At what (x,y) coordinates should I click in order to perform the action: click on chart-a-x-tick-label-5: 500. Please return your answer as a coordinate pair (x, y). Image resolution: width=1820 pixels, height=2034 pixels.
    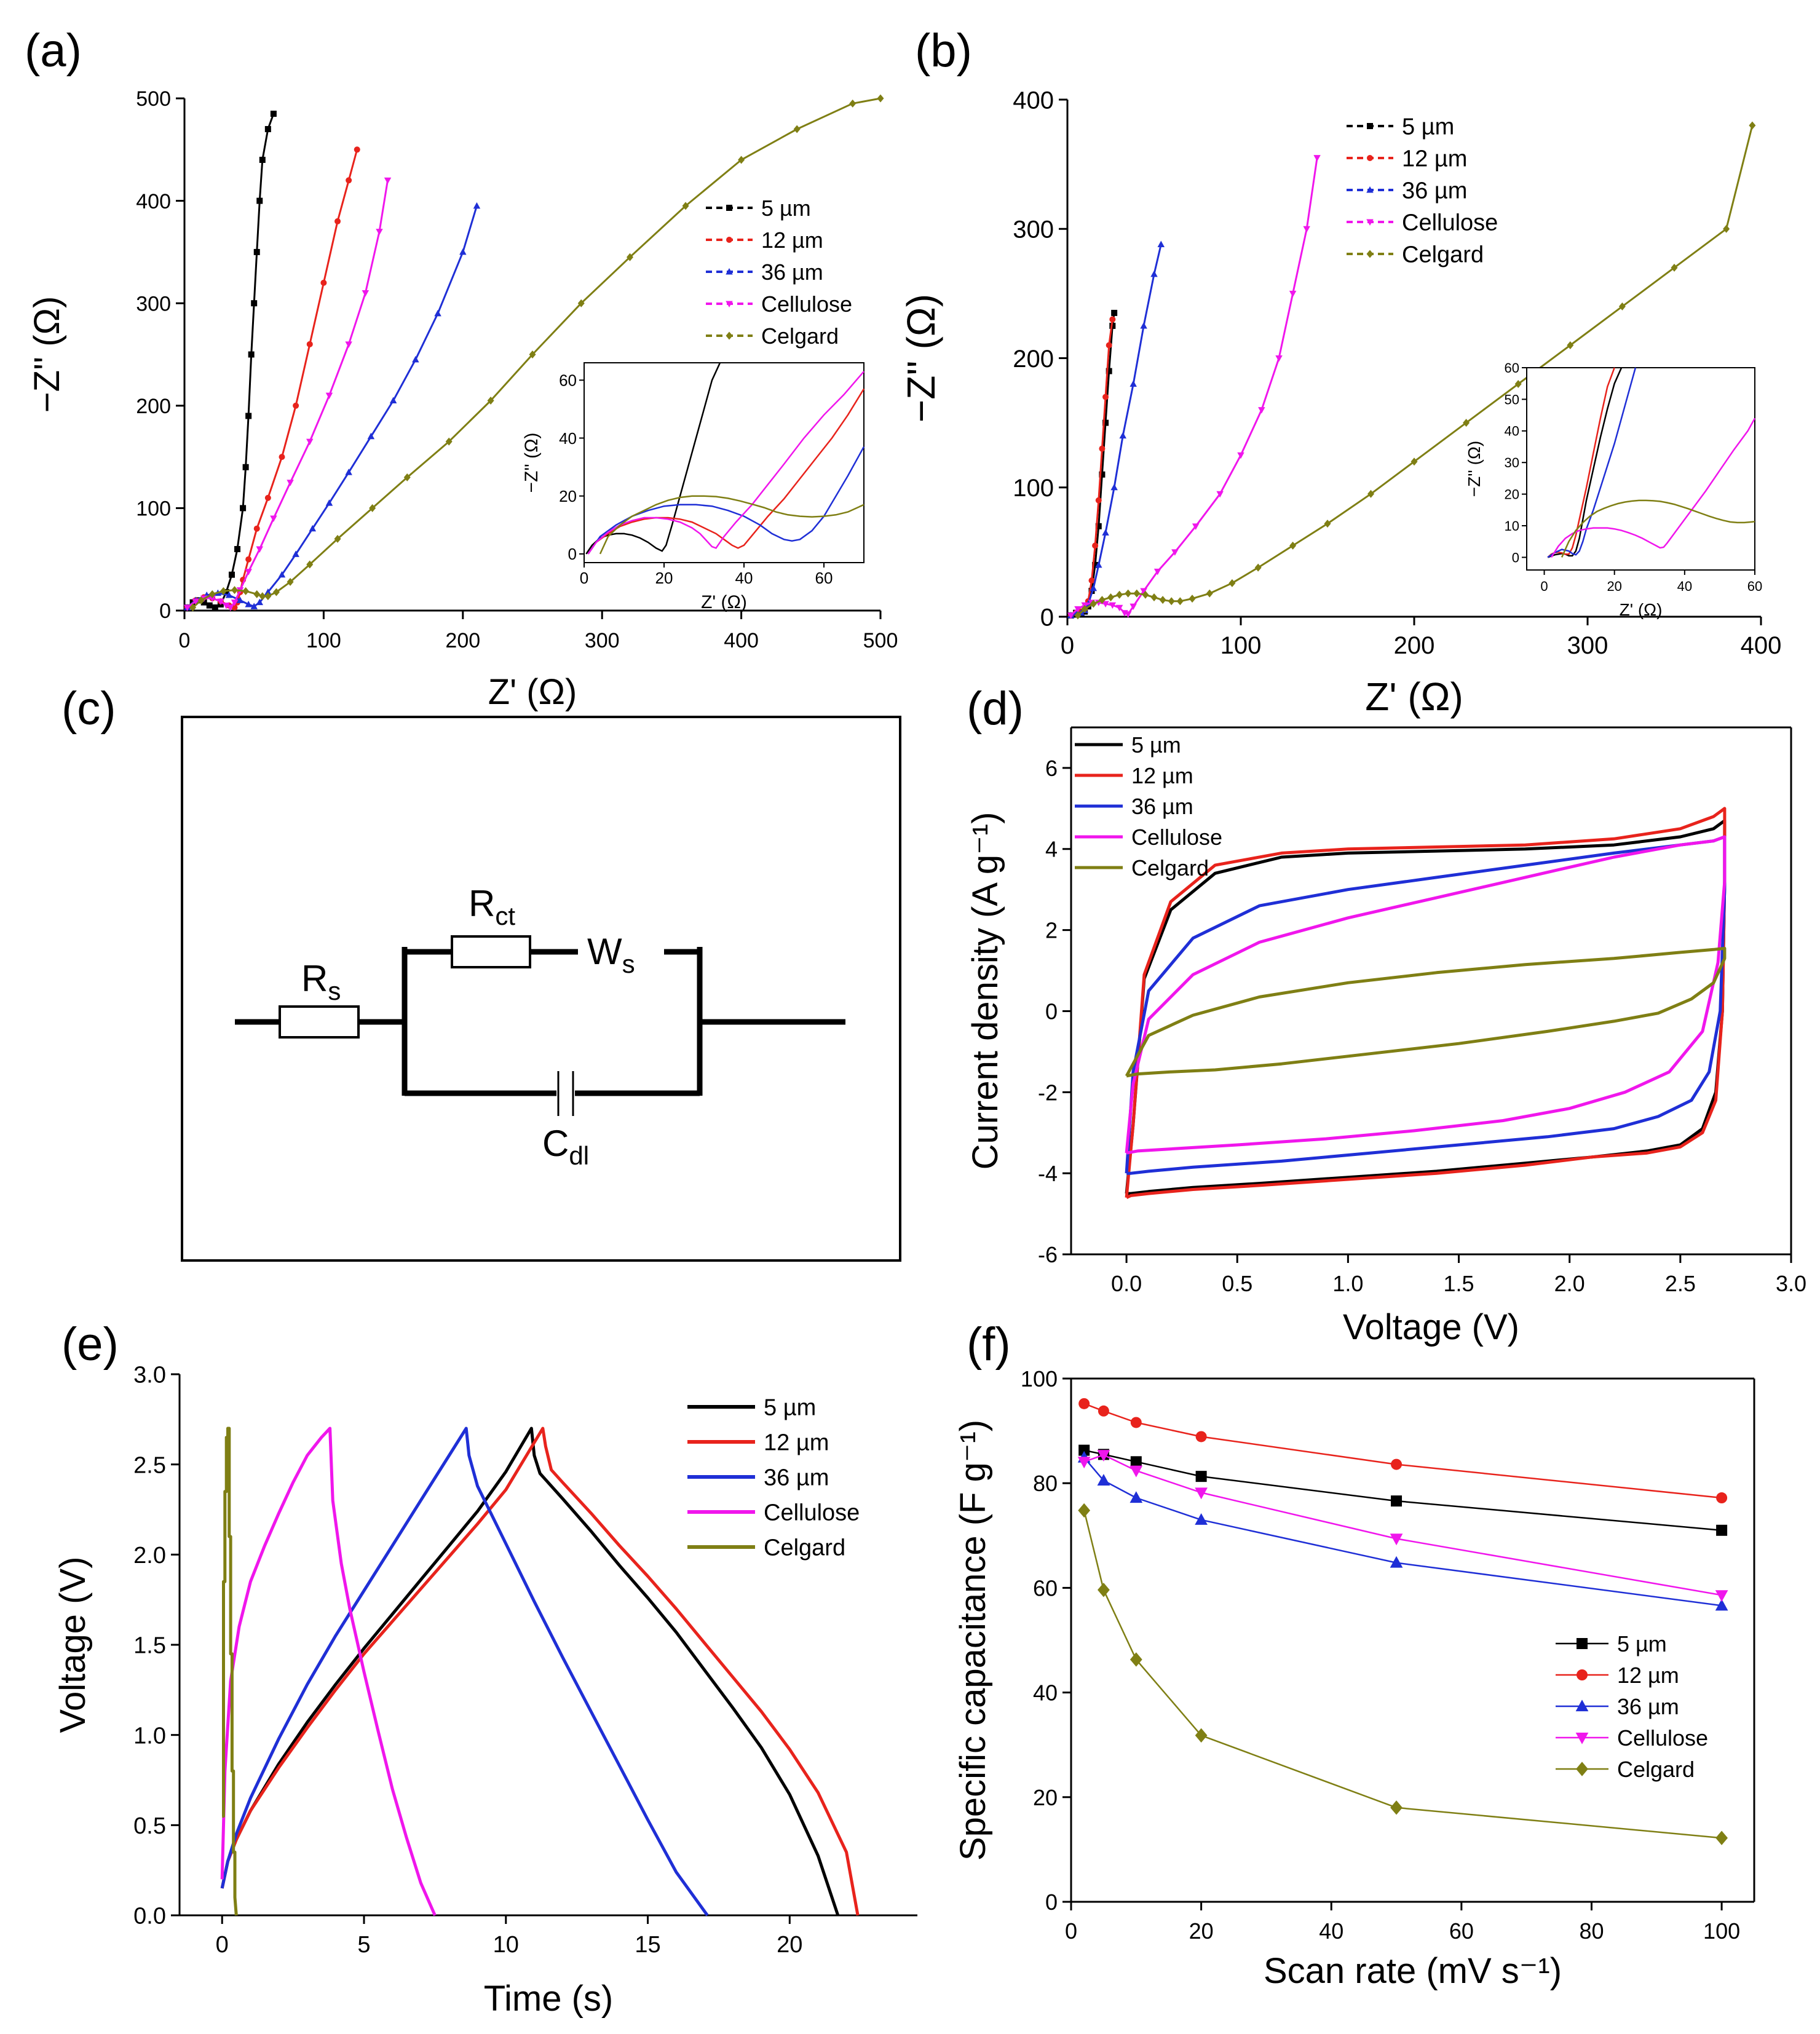
    Looking at the image, I should click on (880, 640).